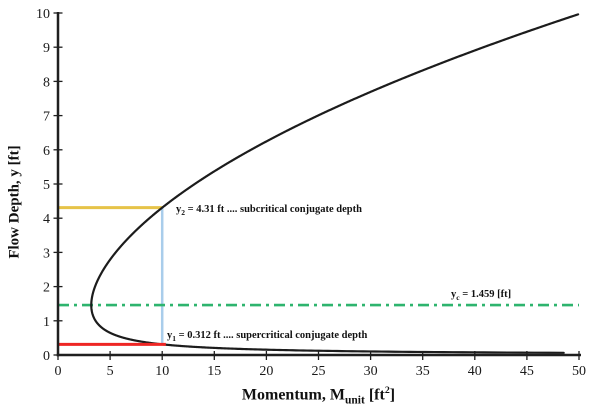  I want to click on x-tick-label: 50, so click(579, 371).